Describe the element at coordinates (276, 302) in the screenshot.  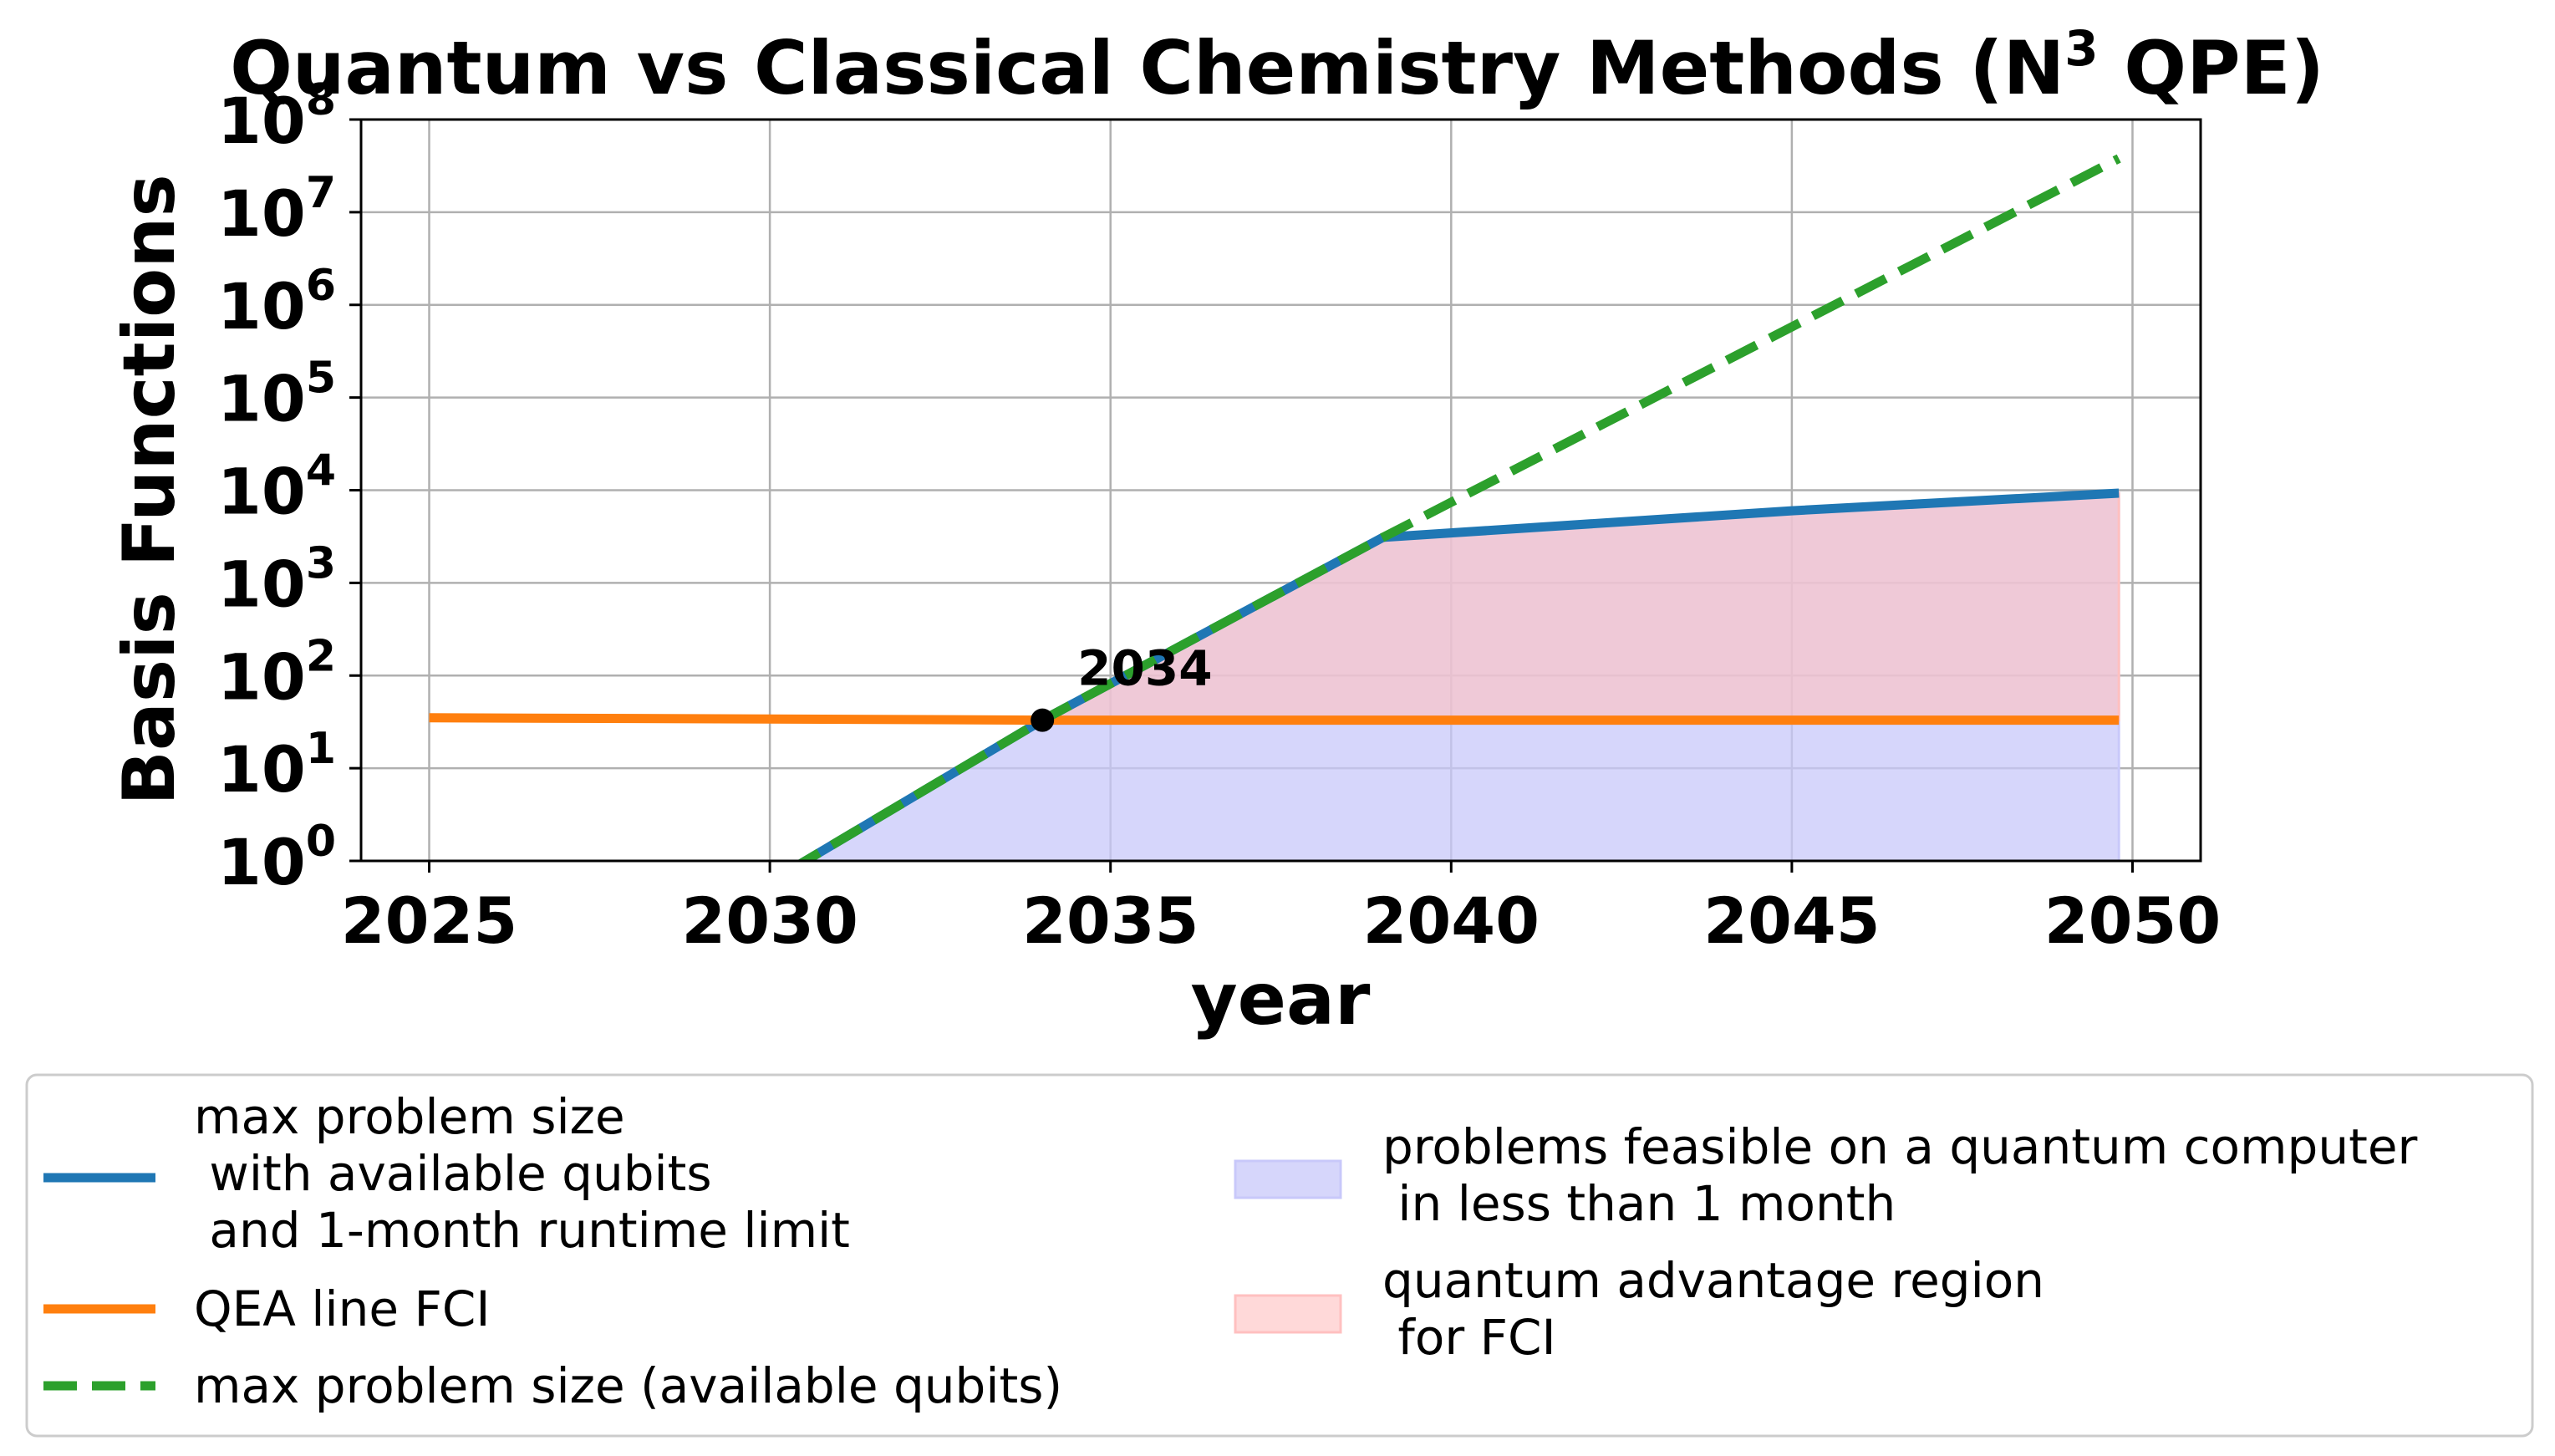
I see `y-tick-label: 10⁶` at that location.